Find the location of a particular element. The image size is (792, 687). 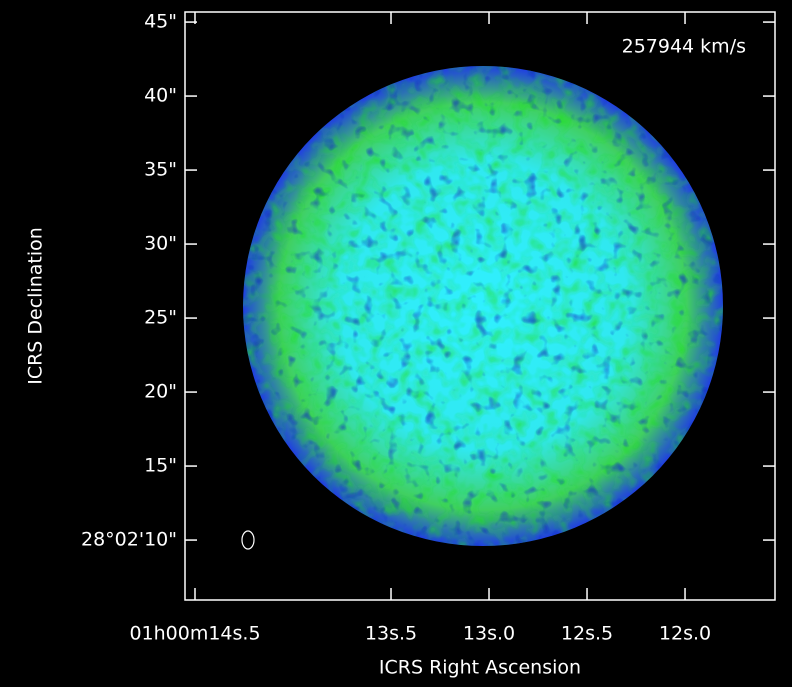

y-tick-label: 35" is located at coordinates (160, 170).